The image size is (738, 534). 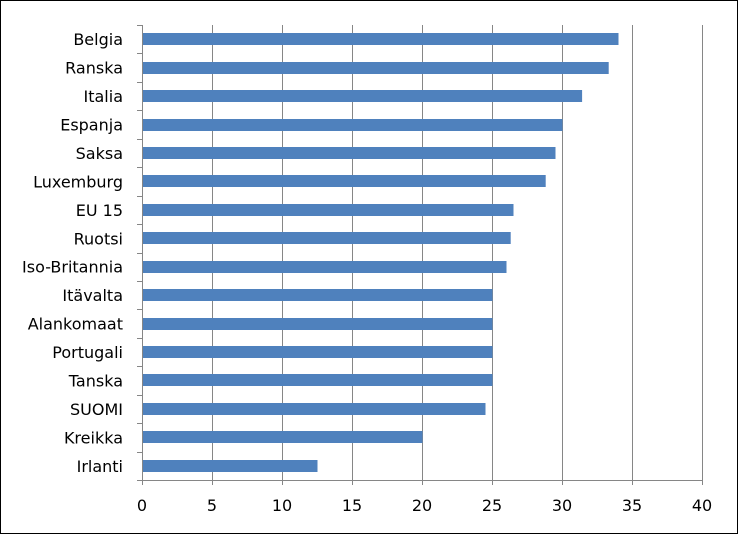 What do you see at coordinates (99, 153) in the screenshot?
I see `category-label: Saksa` at bounding box center [99, 153].